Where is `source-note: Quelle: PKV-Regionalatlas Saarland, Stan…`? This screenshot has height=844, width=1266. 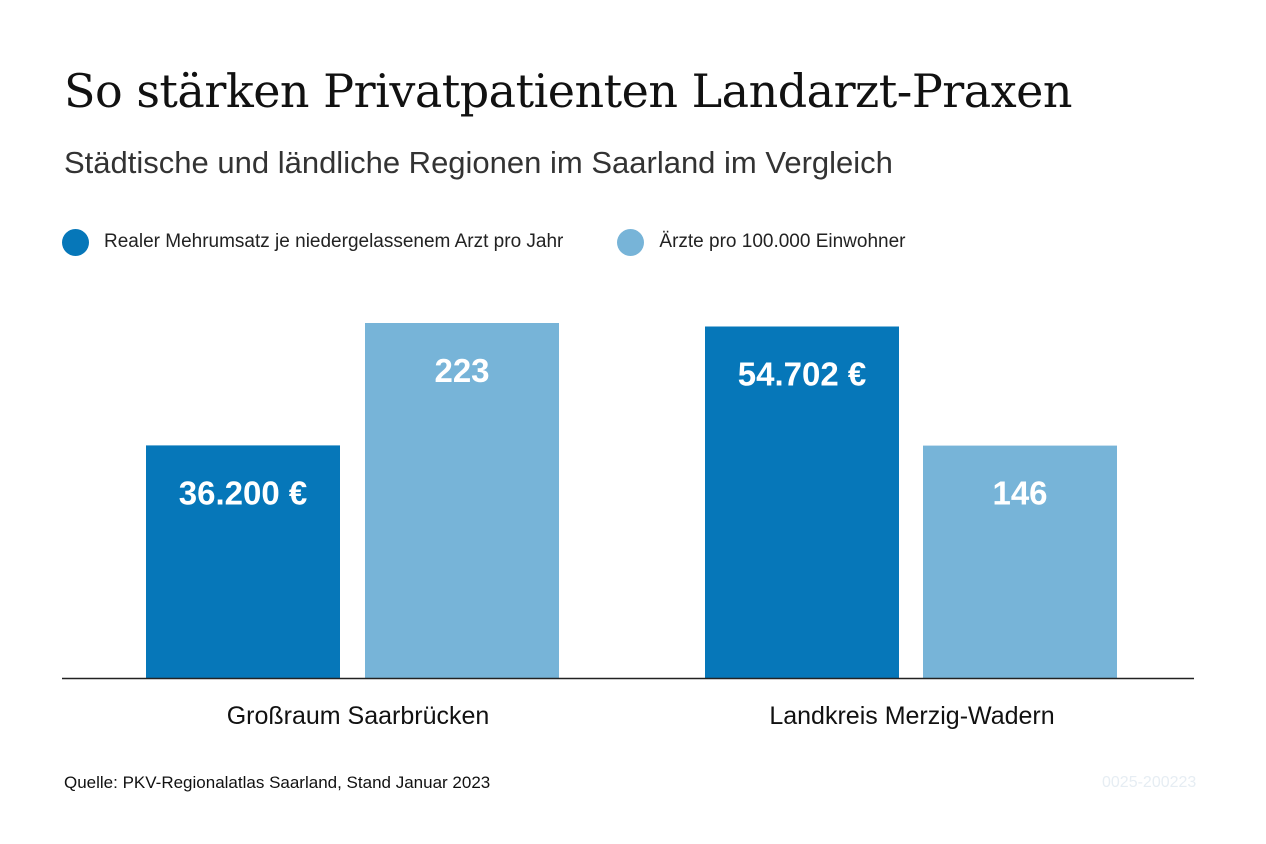
source-note: Quelle: PKV-Regionalatlas Saarland, Stan… is located at coordinates (277, 782).